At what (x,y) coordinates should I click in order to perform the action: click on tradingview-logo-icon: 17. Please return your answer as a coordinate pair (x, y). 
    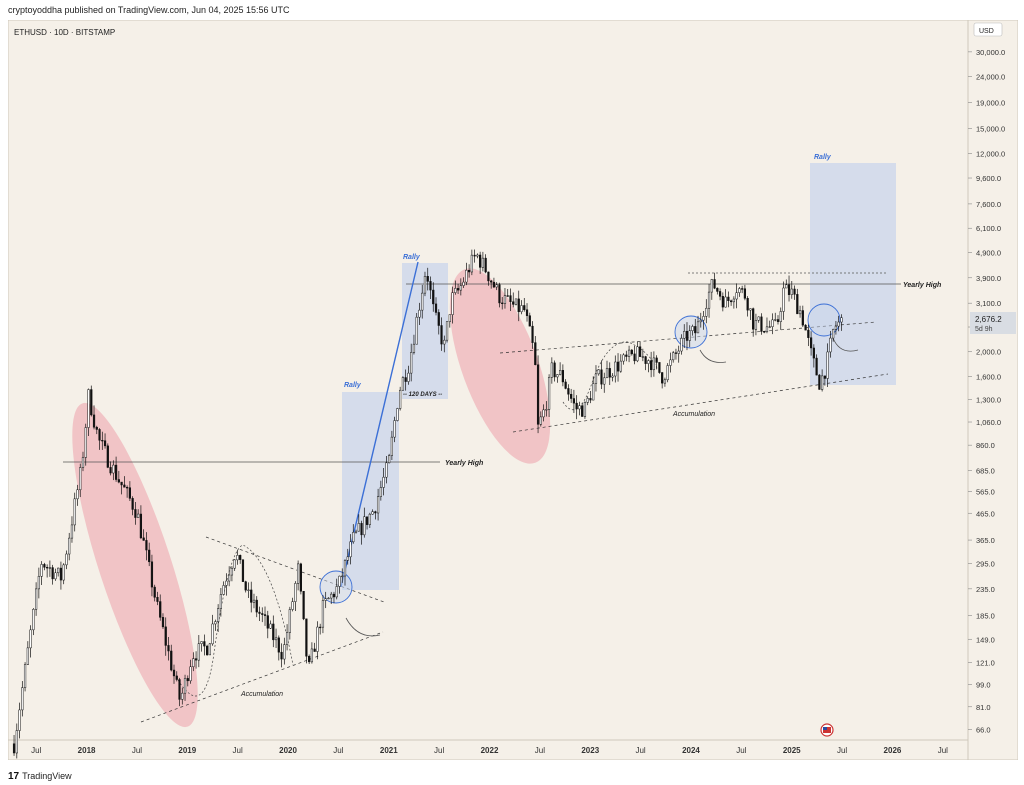
    Looking at the image, I should click on (14, 776).